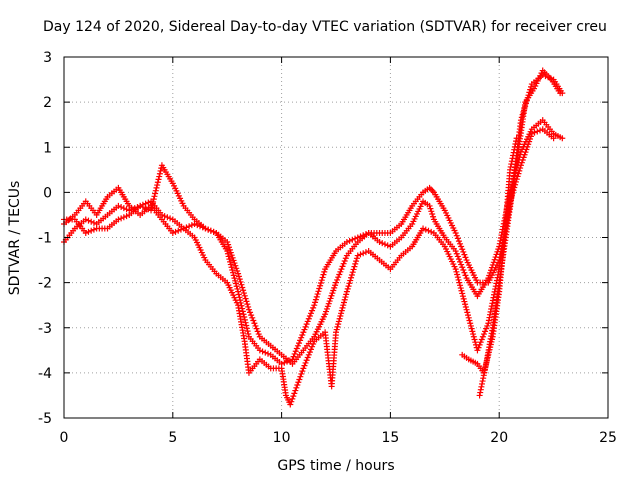  Describe the element at coordinates (47, 103) in the screenshot. I see `y-tick-label: 2` at that location.